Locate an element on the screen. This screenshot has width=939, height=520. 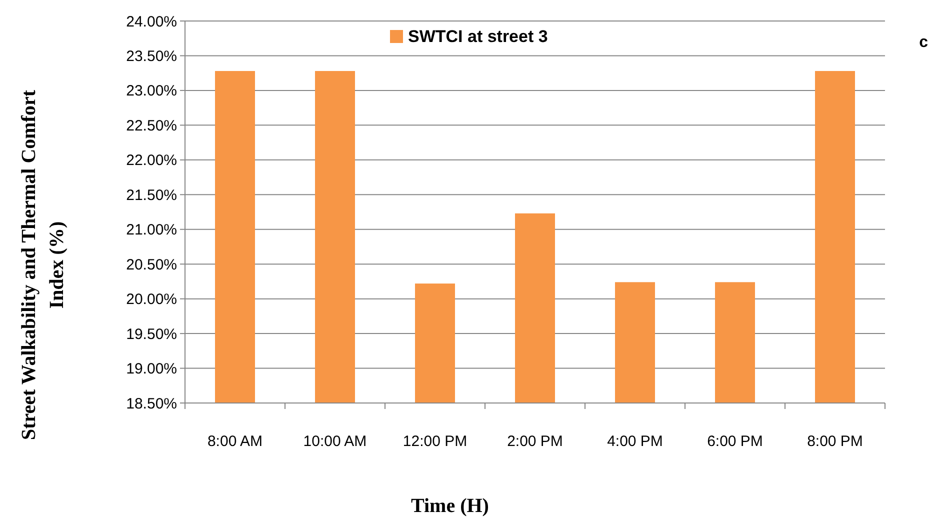
x-tick-label: 12:00 PM is located at coordinates (435, 441).